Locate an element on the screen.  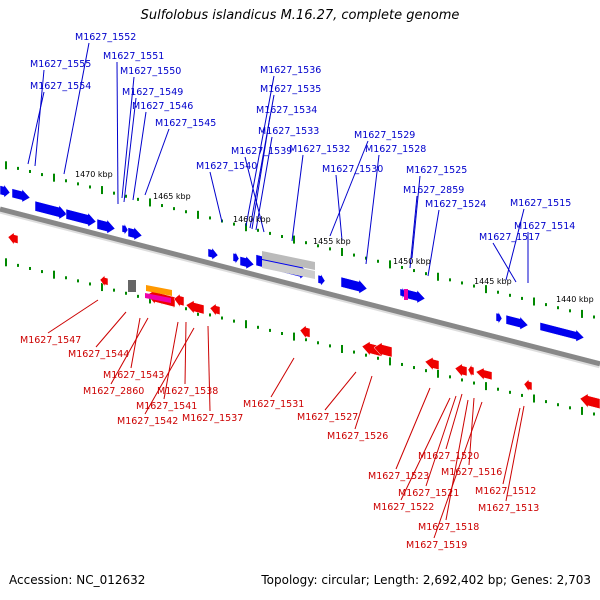
forward-gene-label: M1627_1539 is located at coordinates (261, 151).